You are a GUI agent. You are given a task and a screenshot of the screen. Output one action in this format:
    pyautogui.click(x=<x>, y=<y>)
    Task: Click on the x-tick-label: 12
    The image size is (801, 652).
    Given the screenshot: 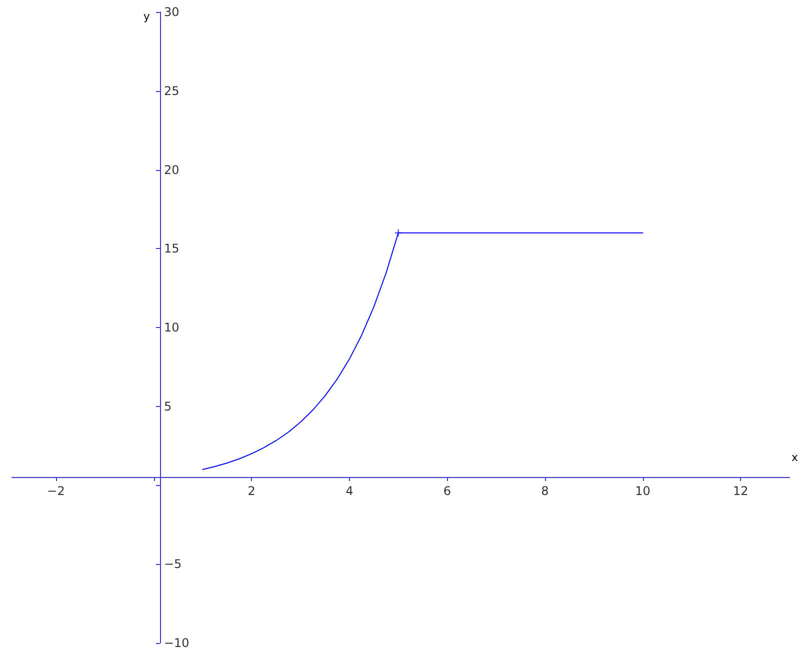 What is the action you would take?
    pyautogui.click(x=740, y=491)
    